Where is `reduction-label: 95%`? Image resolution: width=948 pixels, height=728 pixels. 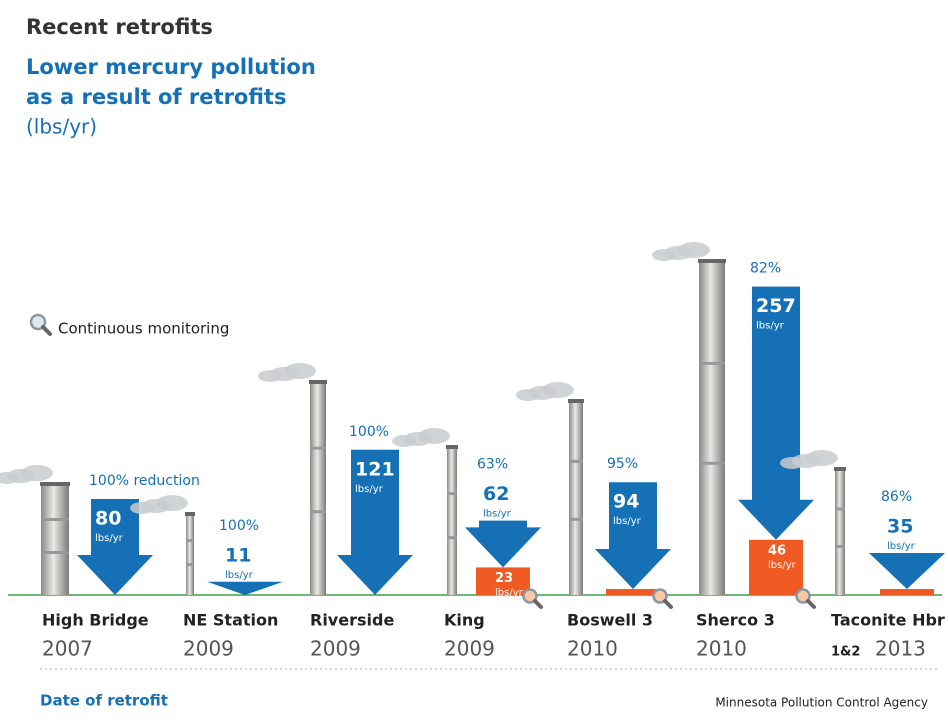 reduction-label: 95% is located at coordinates (622, 464).